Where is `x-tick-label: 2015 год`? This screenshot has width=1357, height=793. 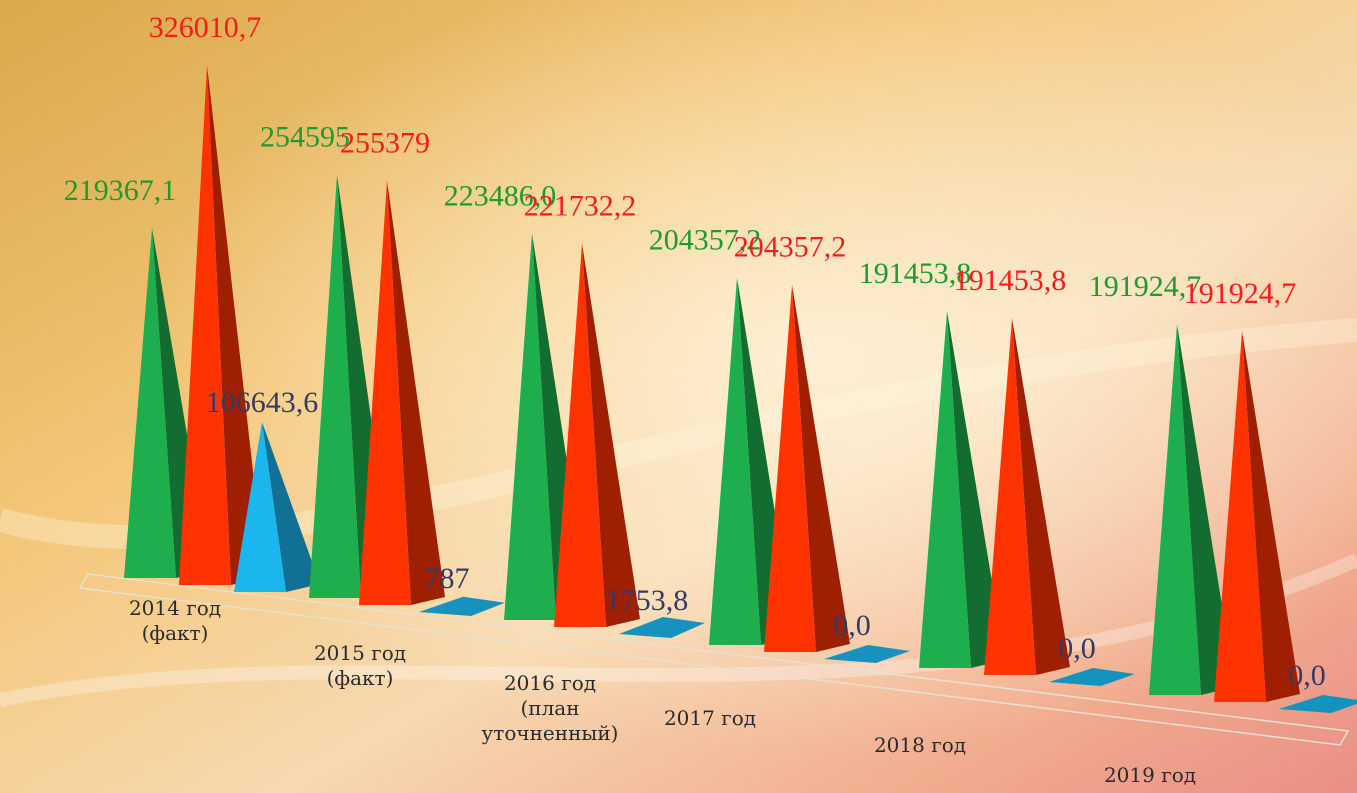
x-tick-label: 2015 год is located at coordinates (360, 653).